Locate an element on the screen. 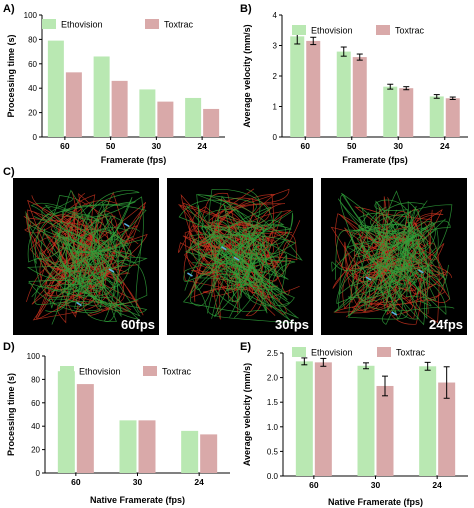 This screenshot has width=474, height=508. panel-letter-e: E) is located at coordinates (245, 347).